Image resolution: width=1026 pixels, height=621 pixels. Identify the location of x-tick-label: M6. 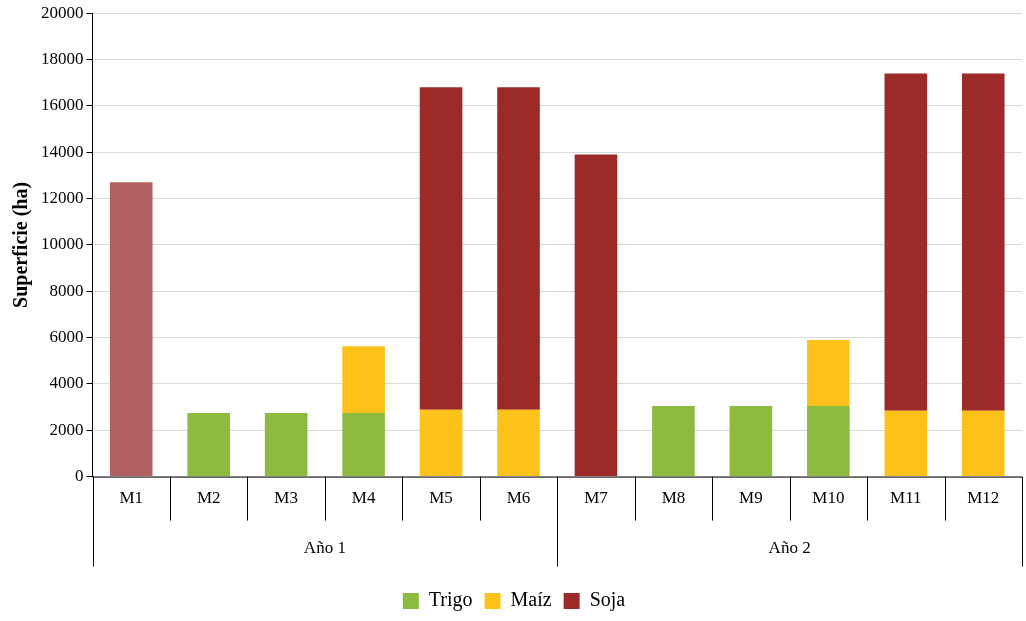
(518, 498).